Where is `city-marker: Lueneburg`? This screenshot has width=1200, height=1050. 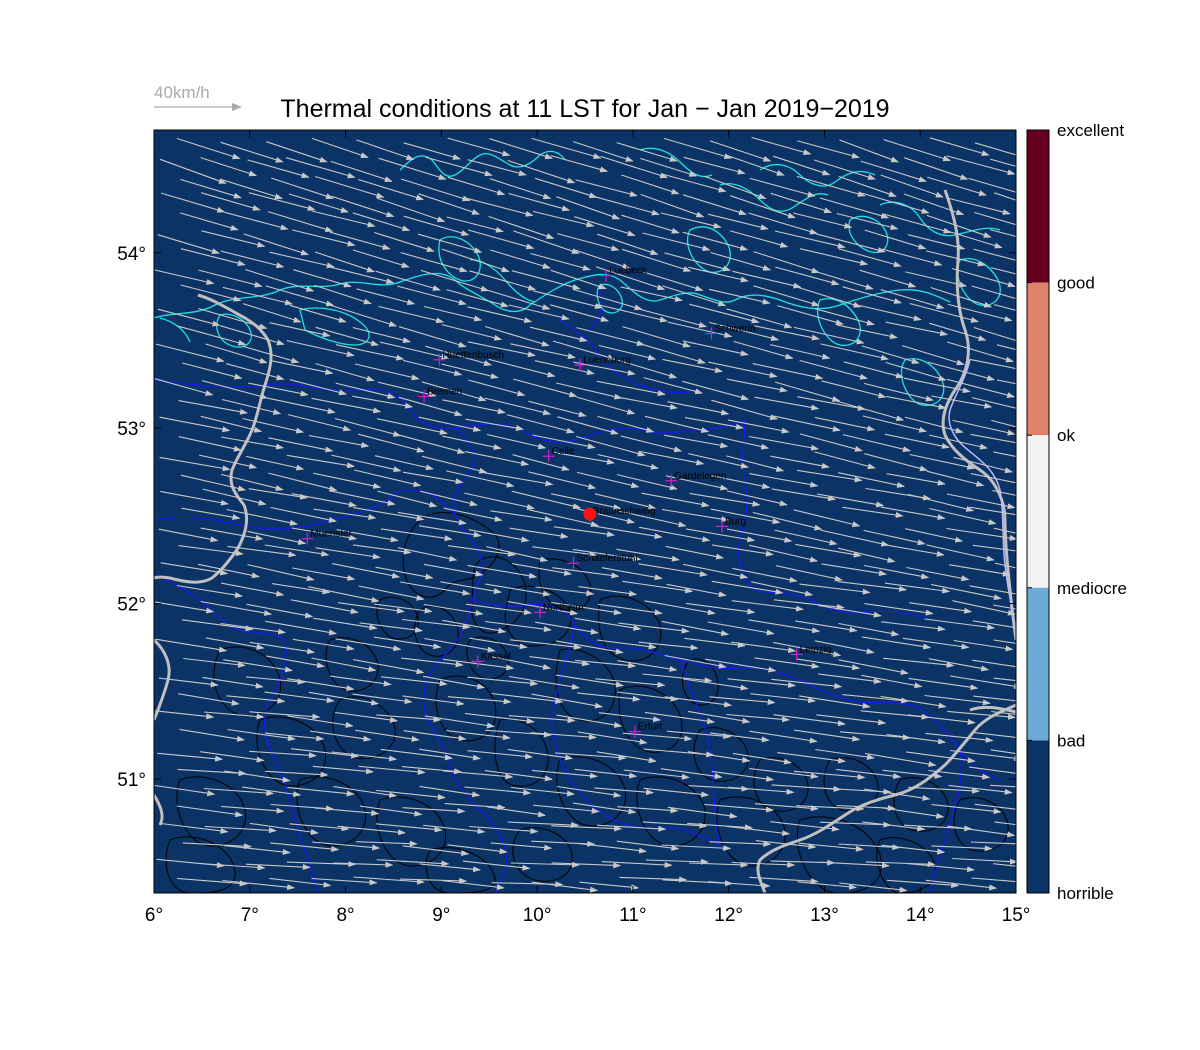 city-marker: Lueneburg is located at coordinates (602, 363).